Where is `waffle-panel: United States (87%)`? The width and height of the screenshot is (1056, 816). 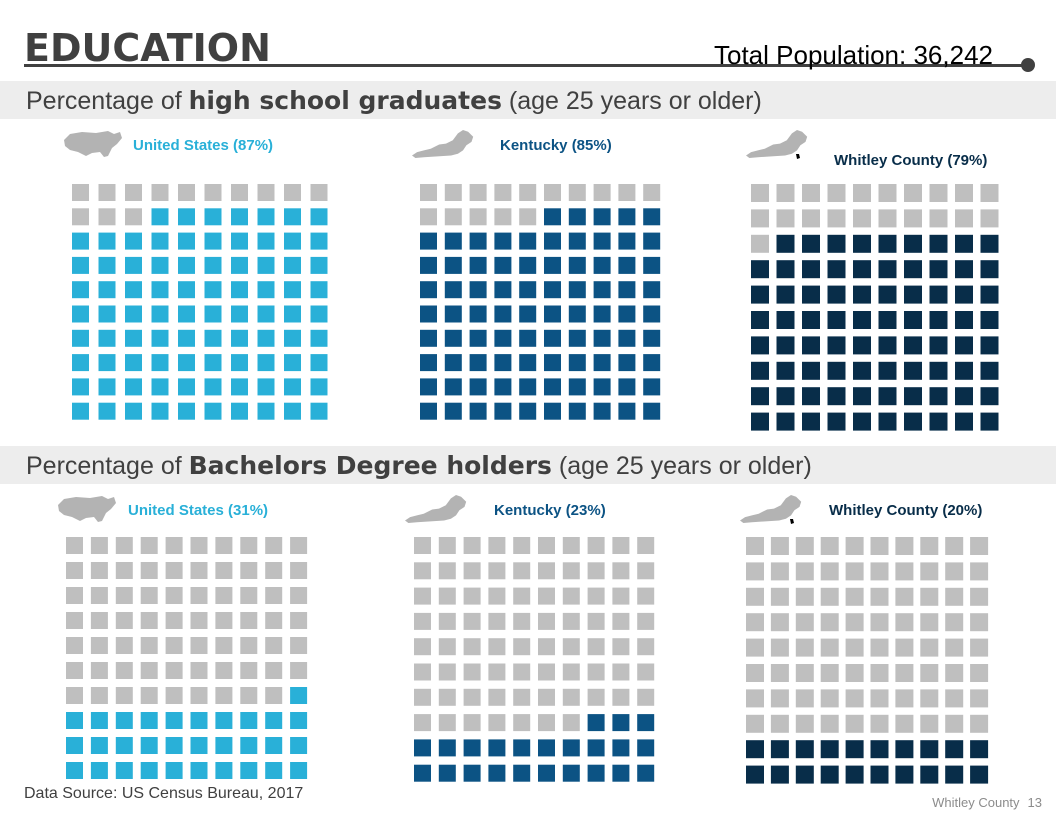 waffle-panel: United States (87%) is located at coordinates (196, 275).